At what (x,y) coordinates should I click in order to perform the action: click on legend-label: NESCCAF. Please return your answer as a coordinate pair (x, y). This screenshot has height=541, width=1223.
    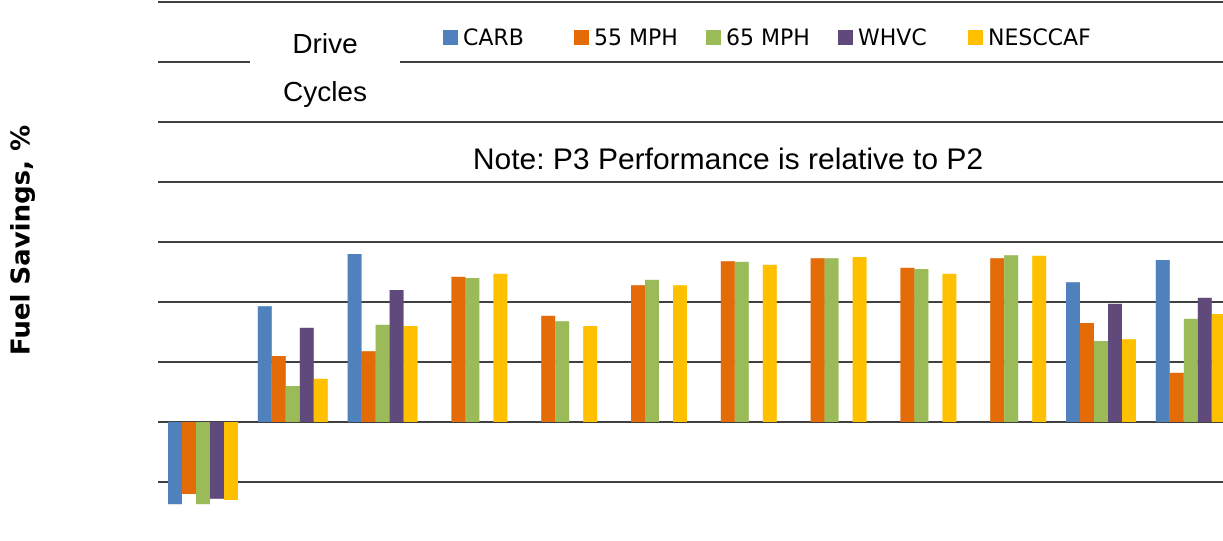
    Looking at the image, I should click on (1039, 38).